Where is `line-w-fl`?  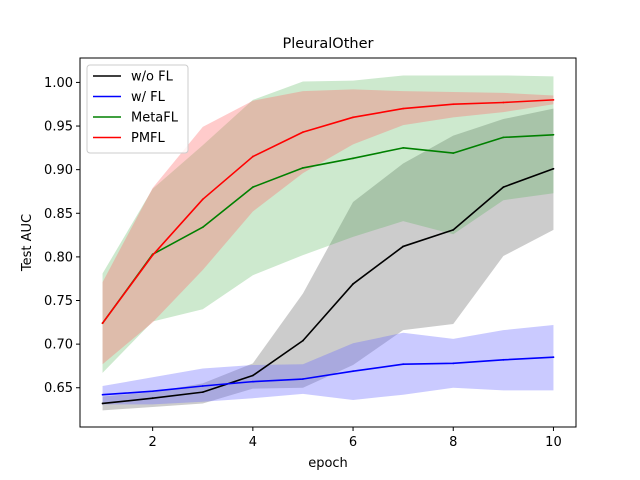
line-w-fl is located at coordinates (328, 376).